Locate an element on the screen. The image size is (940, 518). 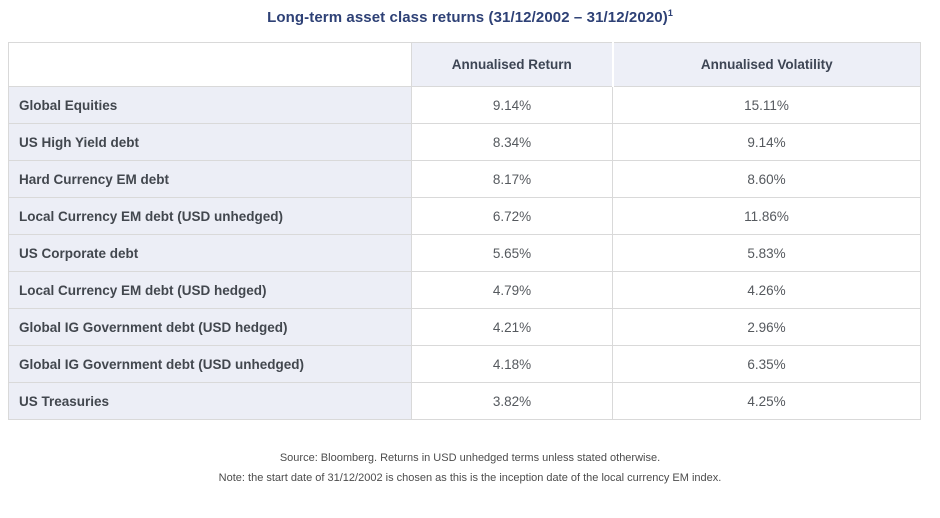
return-value-cell: 8.17% is located at coordinates (512, 179).